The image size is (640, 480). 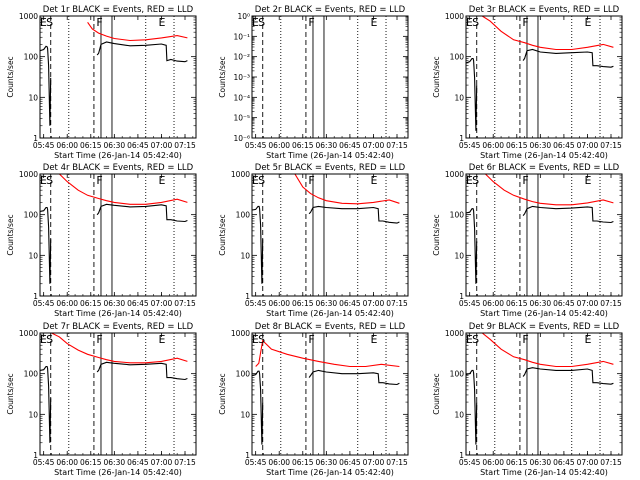 I want to click on panel-title: Det 3r BLACK = Events, RED = LLD, so click(x=544, y=10).